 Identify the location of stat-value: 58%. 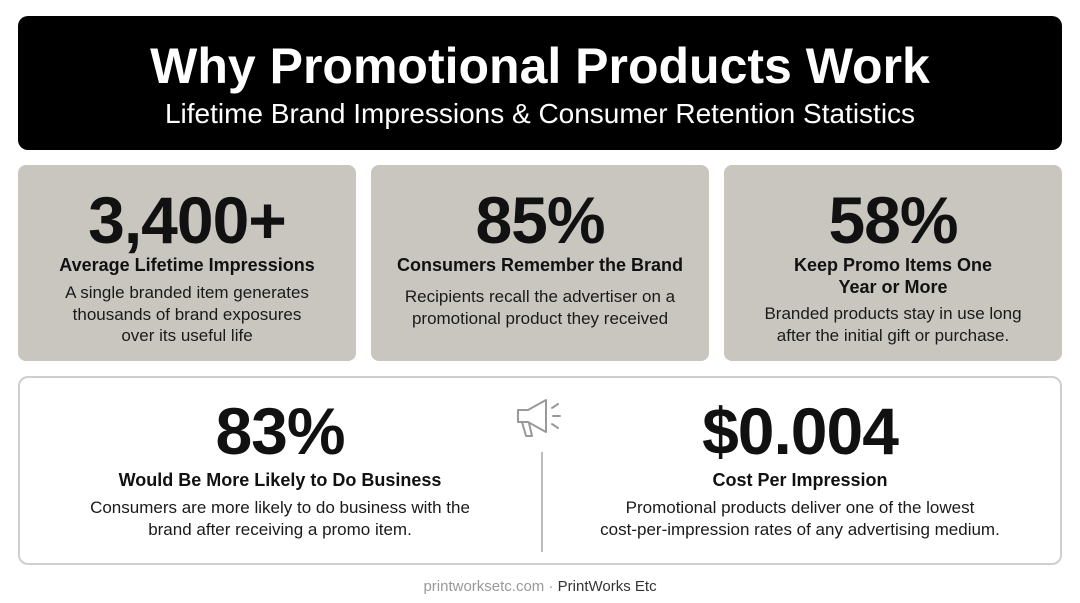
(893, 220).